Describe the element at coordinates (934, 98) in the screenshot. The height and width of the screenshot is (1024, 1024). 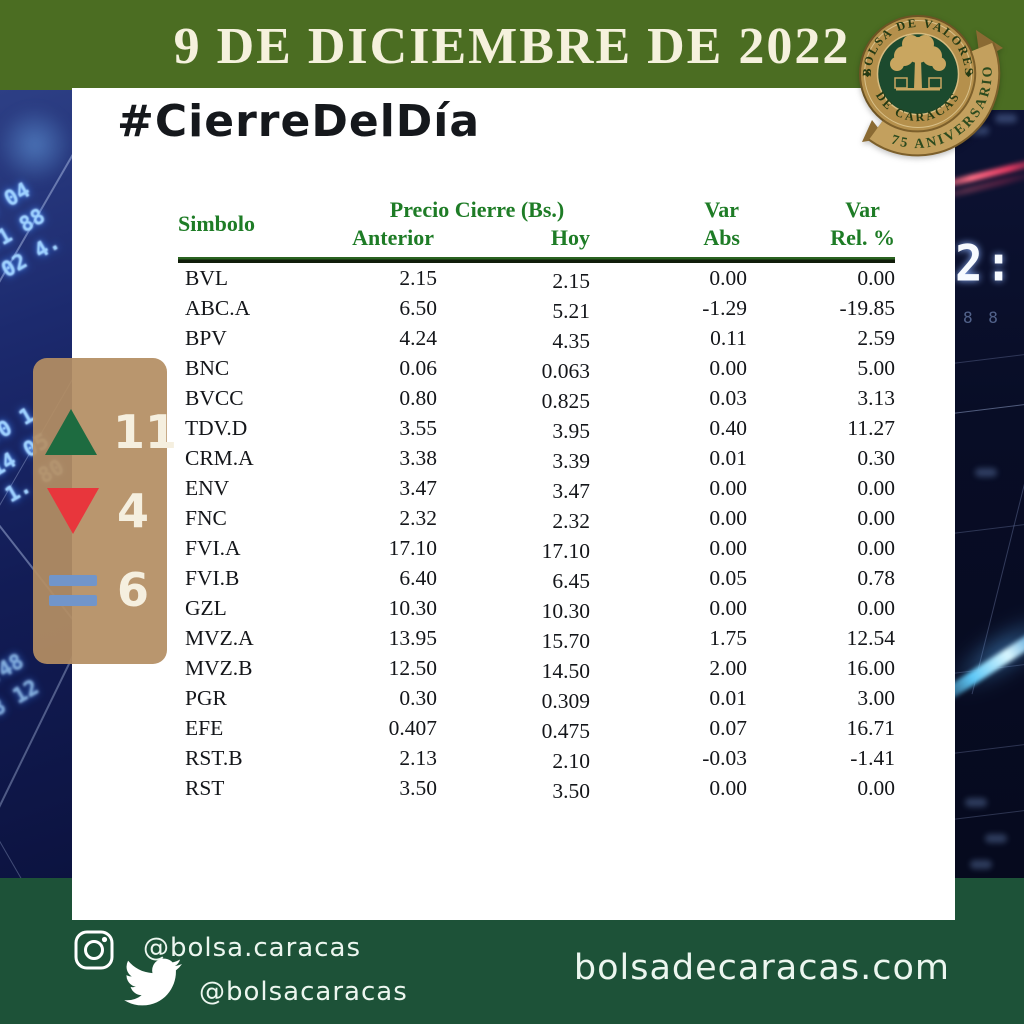
I see `ribbon-band` at that location.